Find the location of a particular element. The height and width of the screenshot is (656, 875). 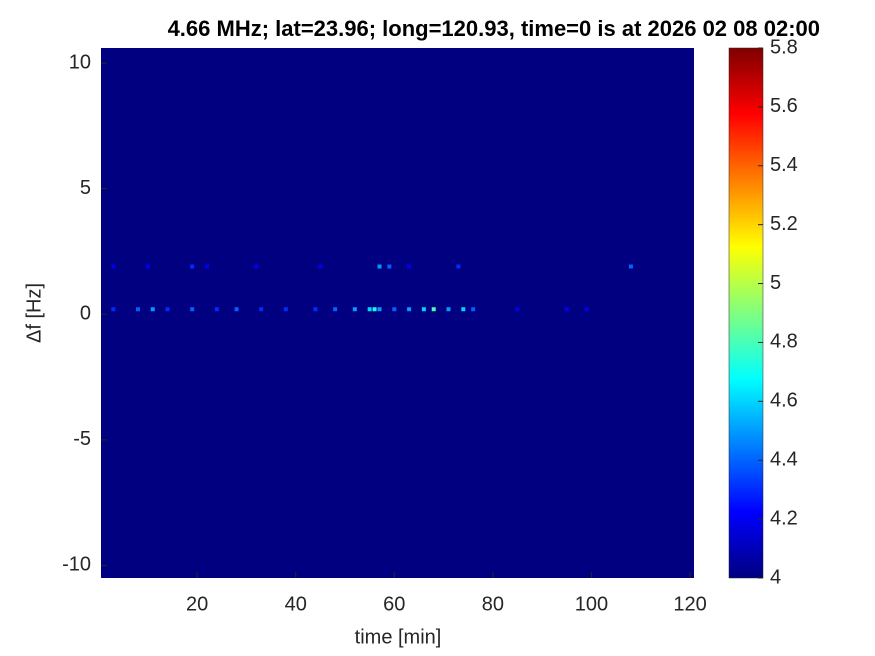

colorbar-tick-label: 4.8 is located at coordinates (784, 342).